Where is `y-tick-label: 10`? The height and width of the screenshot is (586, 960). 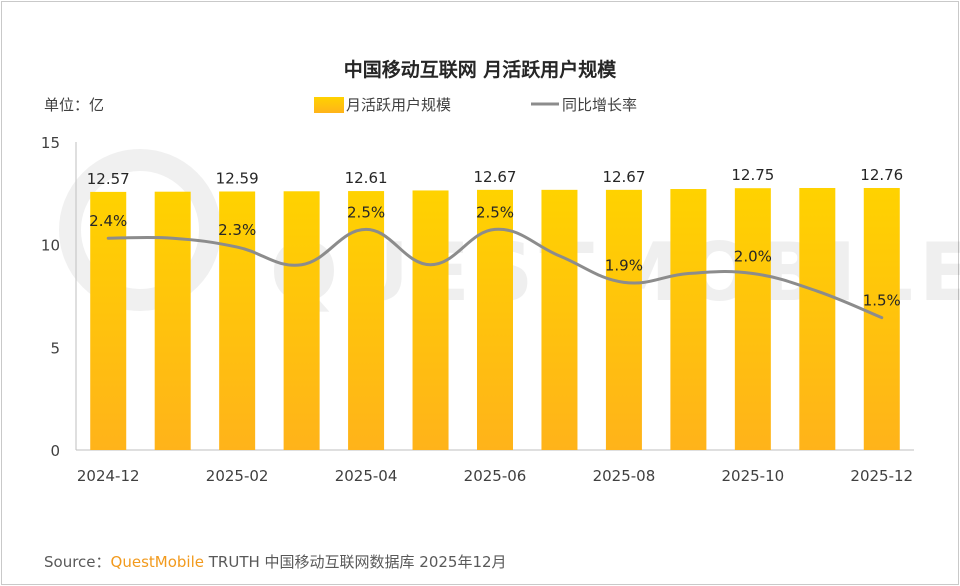 y-tick-label: 10 is located at coordinates (50, 246).